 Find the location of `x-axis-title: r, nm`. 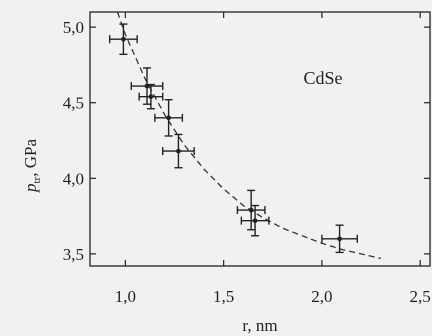

x-axis-title: r, nm is located at coordinates (259, 325).